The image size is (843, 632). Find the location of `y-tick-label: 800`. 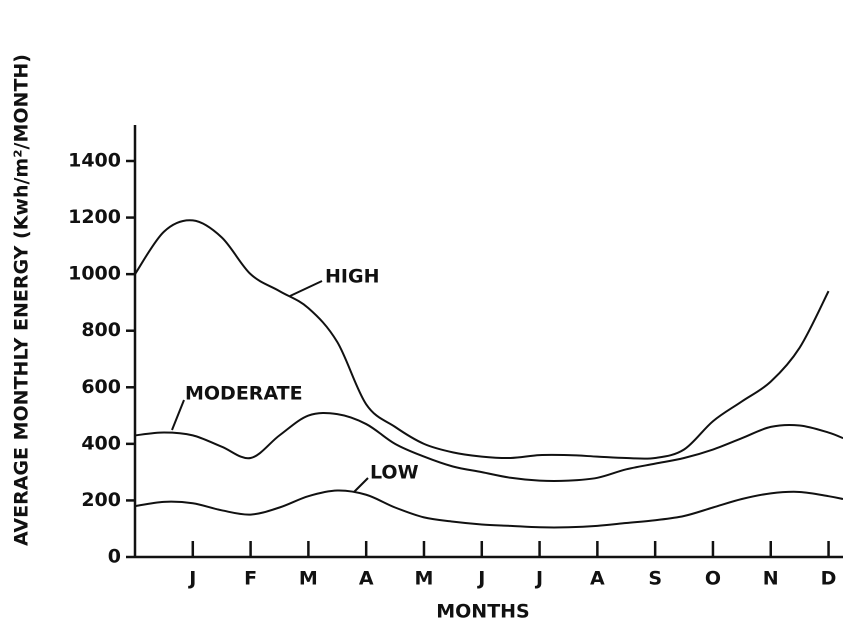

y-tick-label: 800 is located at coordinates (101, 330).